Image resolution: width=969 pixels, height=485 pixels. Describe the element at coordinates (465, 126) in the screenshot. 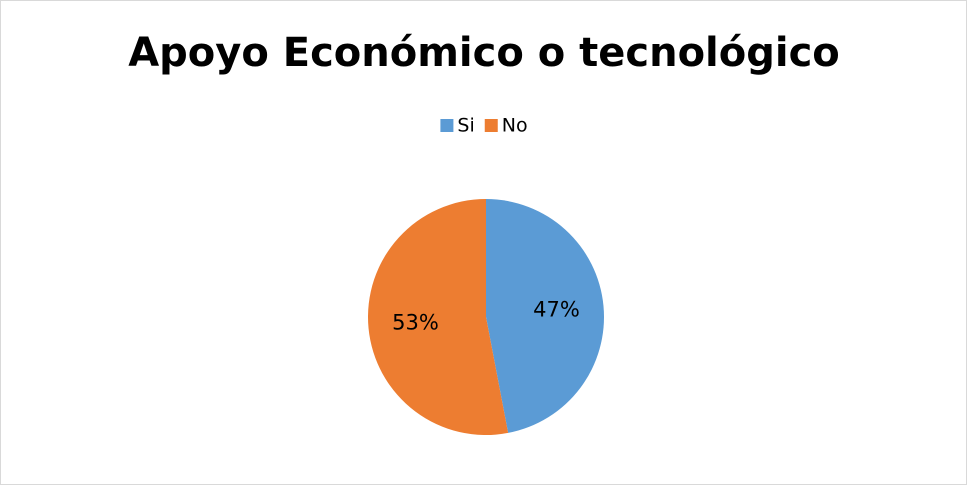

I see `legend-label: Si` at that location.